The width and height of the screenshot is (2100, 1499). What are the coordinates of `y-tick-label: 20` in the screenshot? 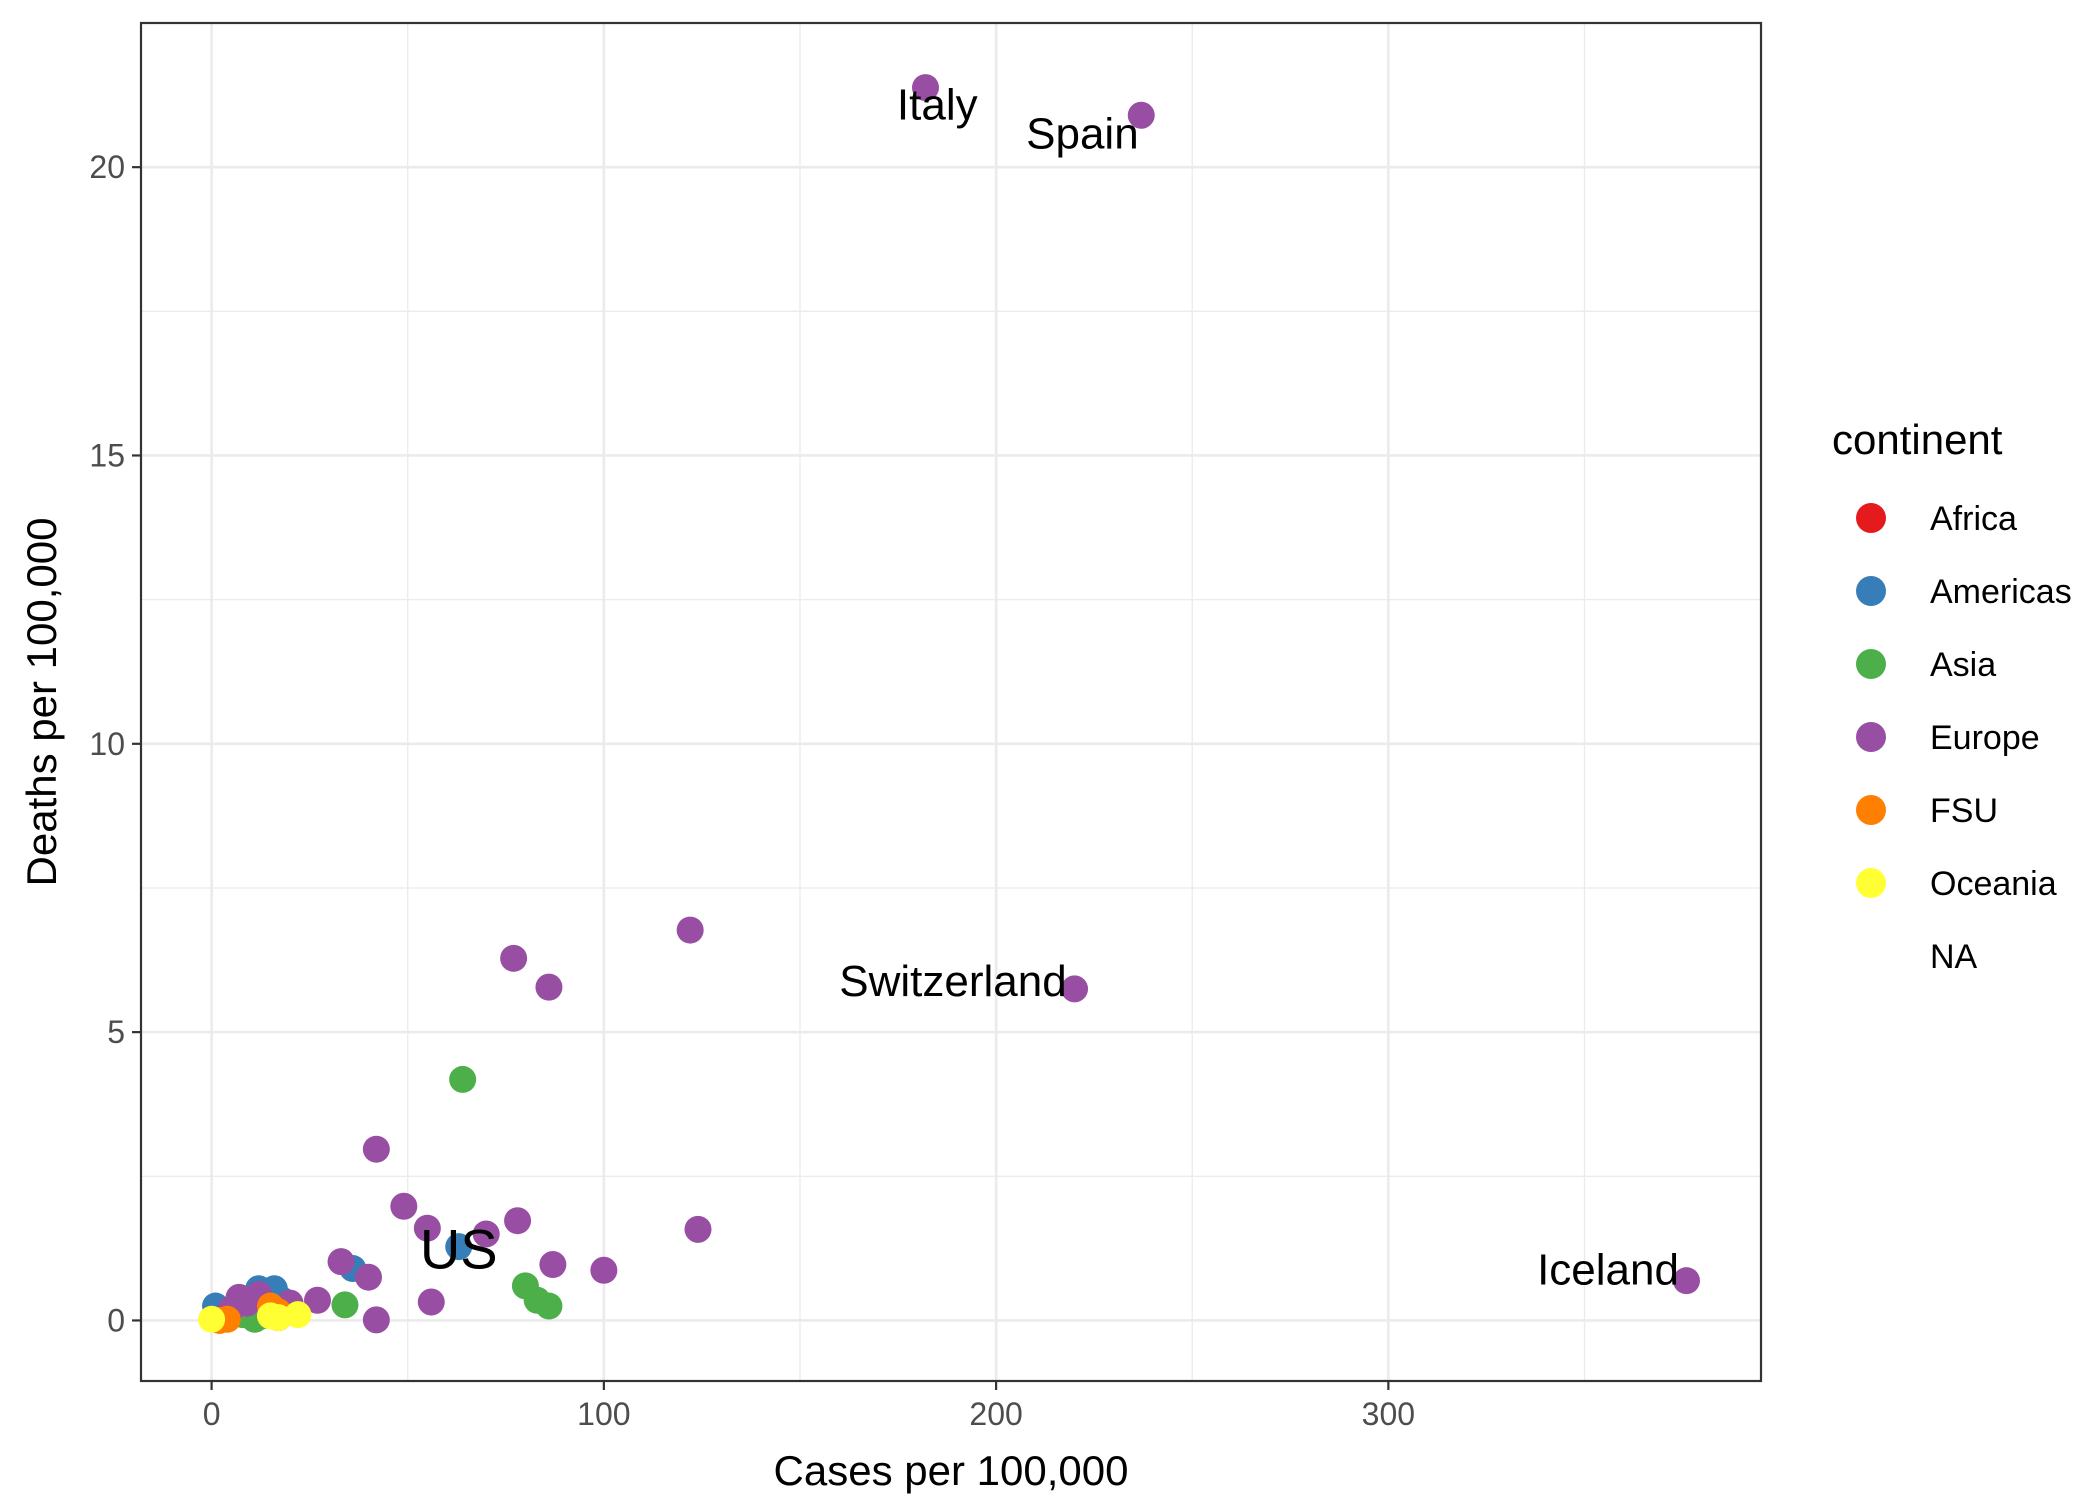 It's located at (107, 167).